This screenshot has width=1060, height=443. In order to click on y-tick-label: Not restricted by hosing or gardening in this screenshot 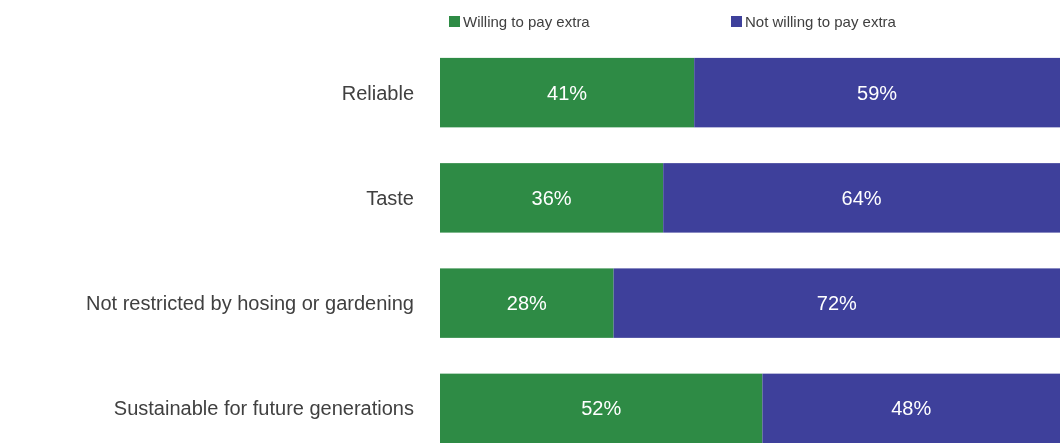, I will do `click(250, 303)`.